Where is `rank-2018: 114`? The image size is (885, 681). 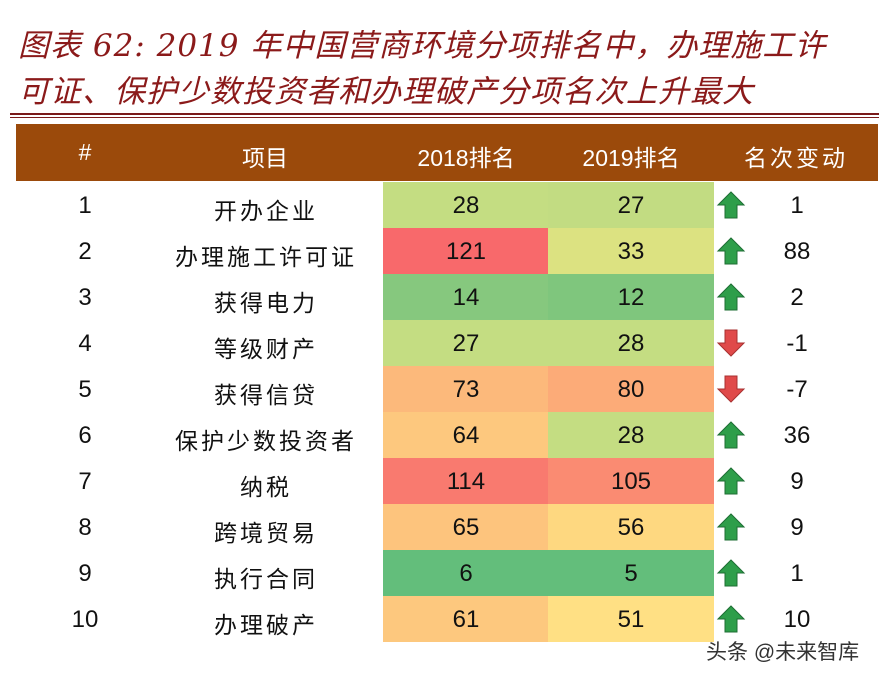
rank-2018: 114 is located at coordinates (466, 481).